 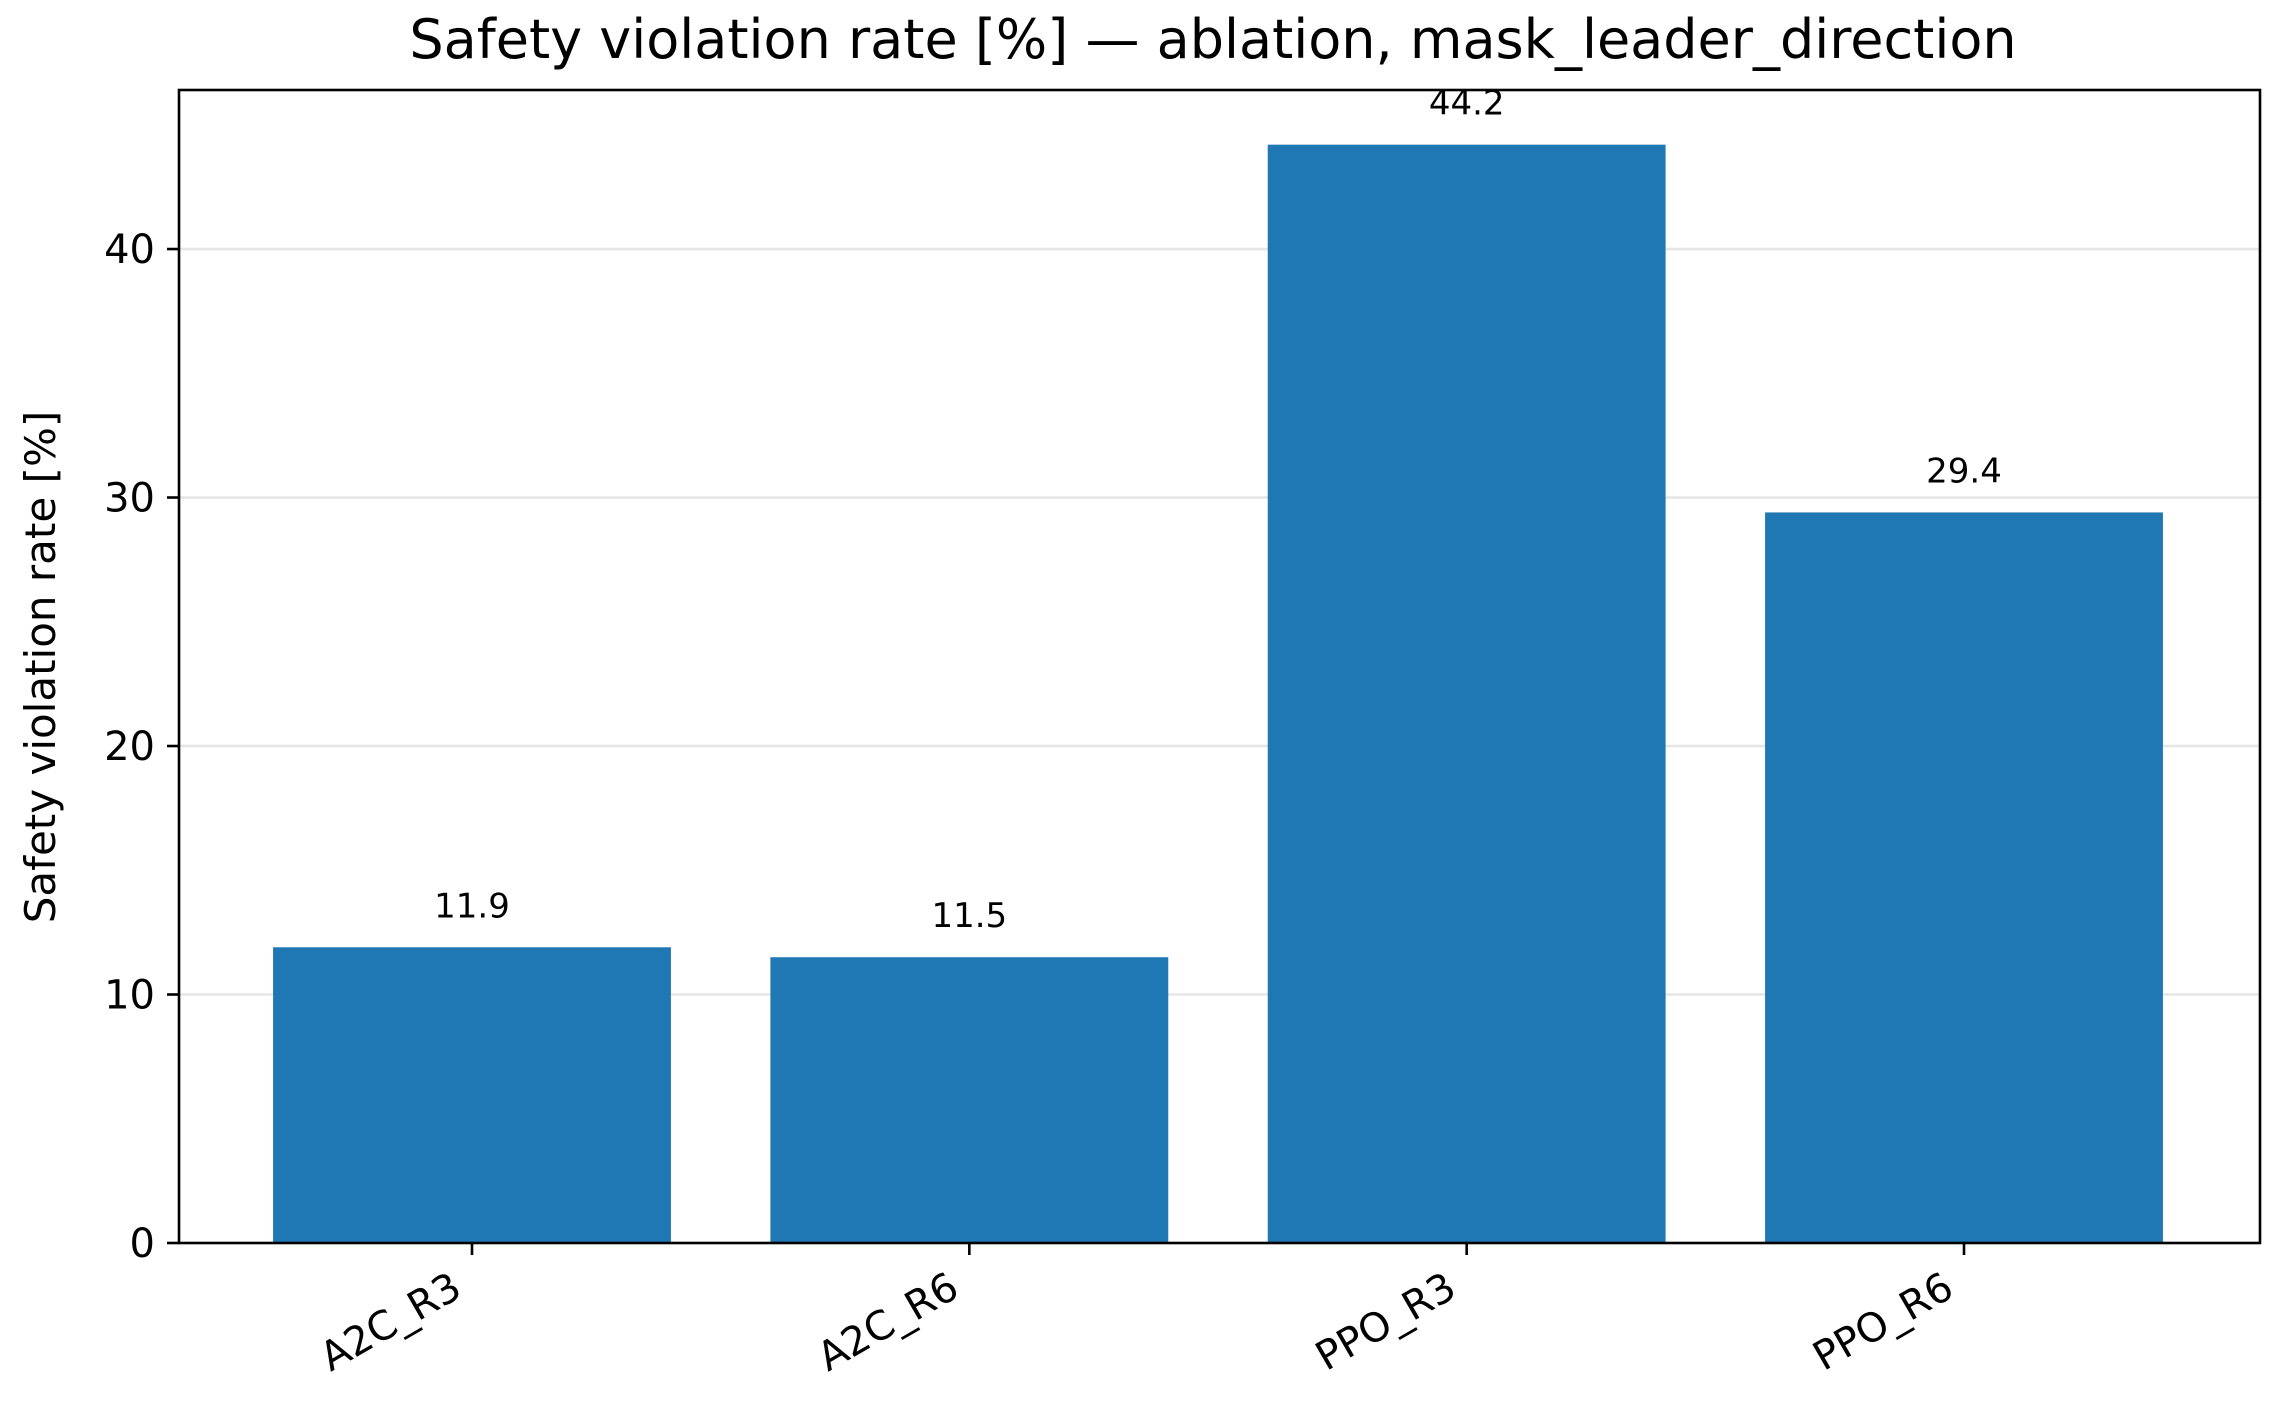 I want to click on y-axis-ticks: 0 10 20 30 40, so click(x=141, y=747).